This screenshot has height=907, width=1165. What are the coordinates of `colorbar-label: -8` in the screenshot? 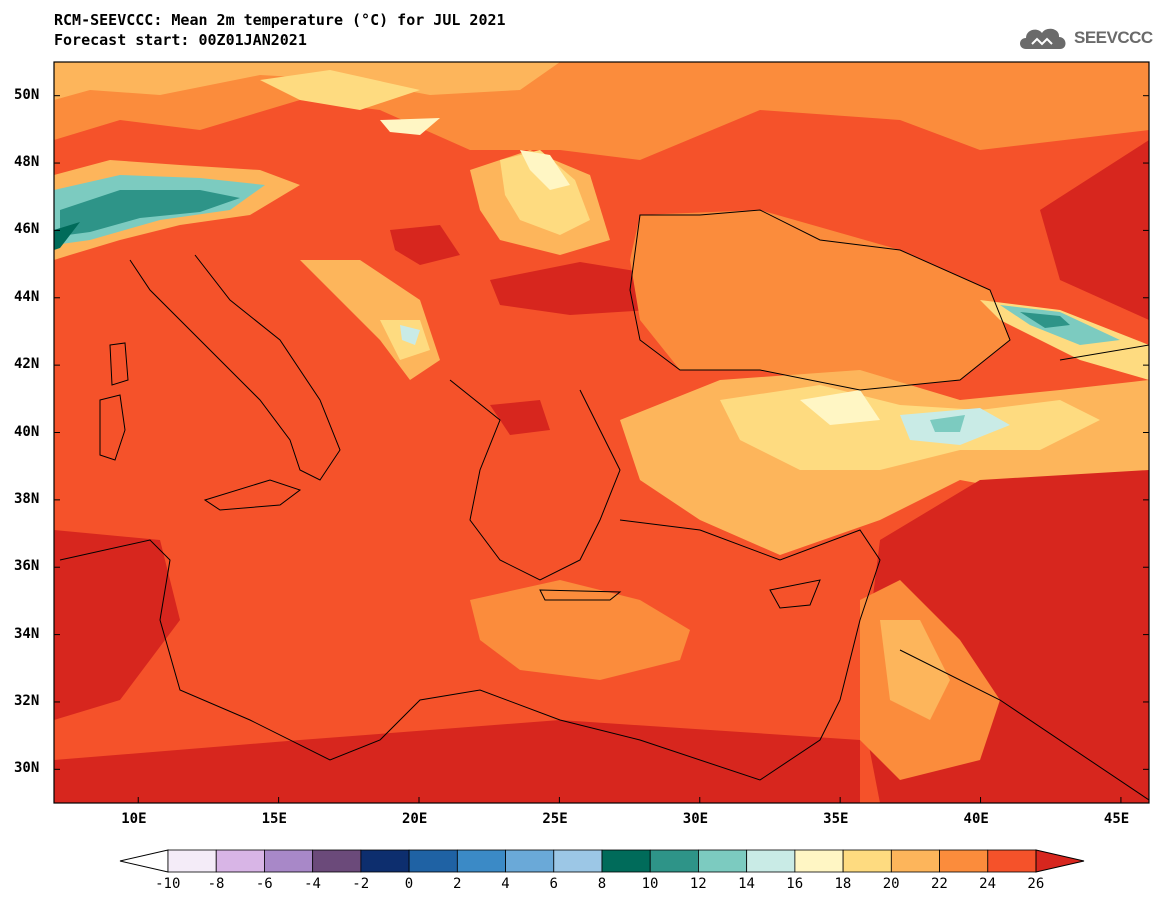 It's located at (216, 884).